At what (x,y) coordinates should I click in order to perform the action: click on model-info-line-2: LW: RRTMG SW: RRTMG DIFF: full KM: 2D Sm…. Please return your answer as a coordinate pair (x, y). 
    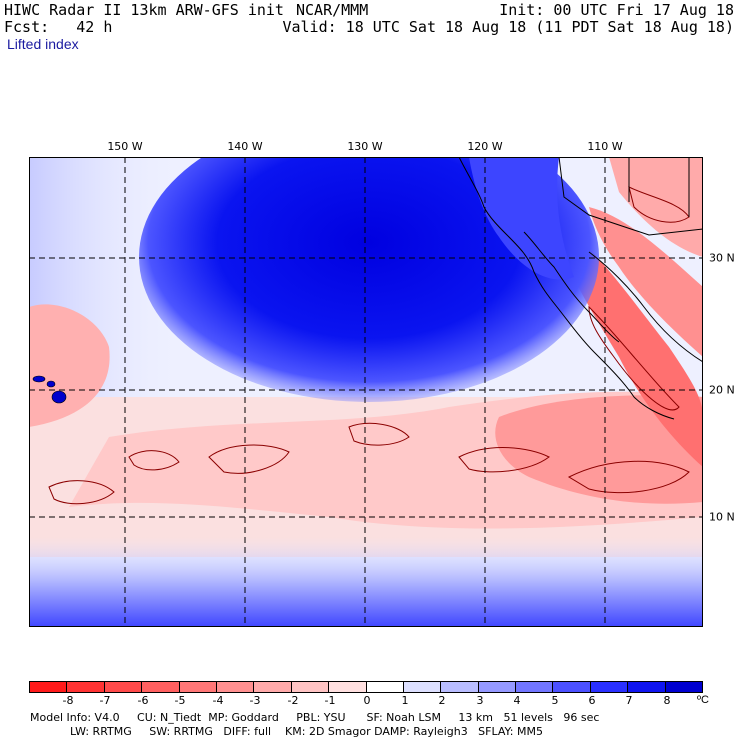
    Looking at the image, I should click on (306, 731).